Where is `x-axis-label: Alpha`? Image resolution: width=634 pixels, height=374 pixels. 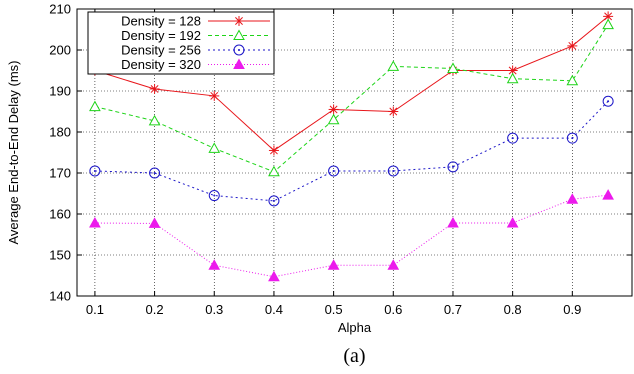
x-axis-label: Alpha is located at coordinates (355, 327).